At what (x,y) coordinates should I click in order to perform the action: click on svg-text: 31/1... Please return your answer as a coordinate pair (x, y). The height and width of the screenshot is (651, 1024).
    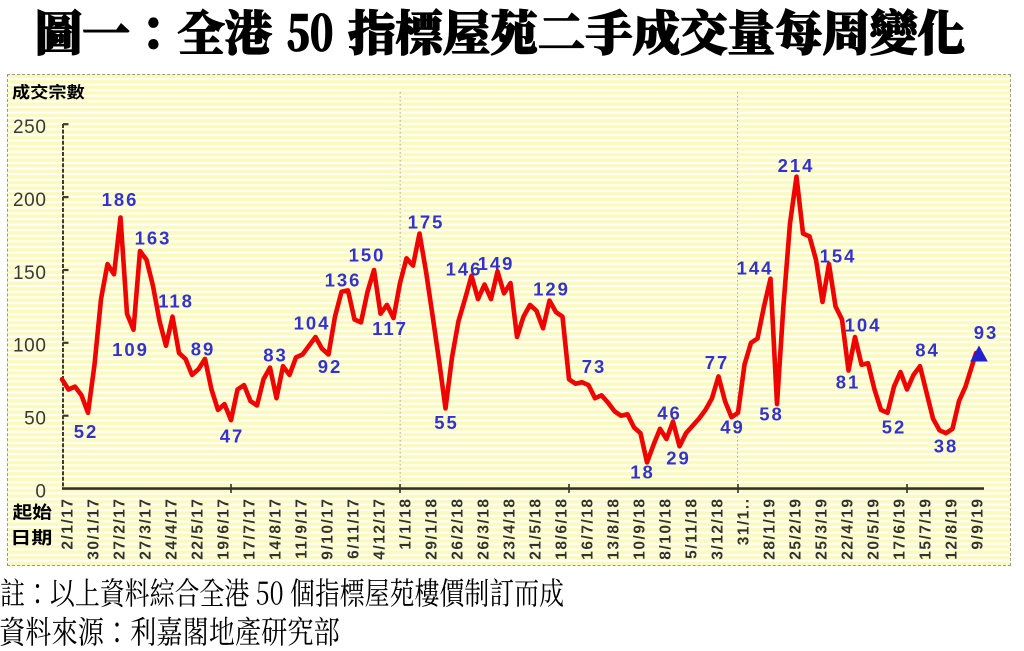
    Looking at the image, I should click on (743, 522).